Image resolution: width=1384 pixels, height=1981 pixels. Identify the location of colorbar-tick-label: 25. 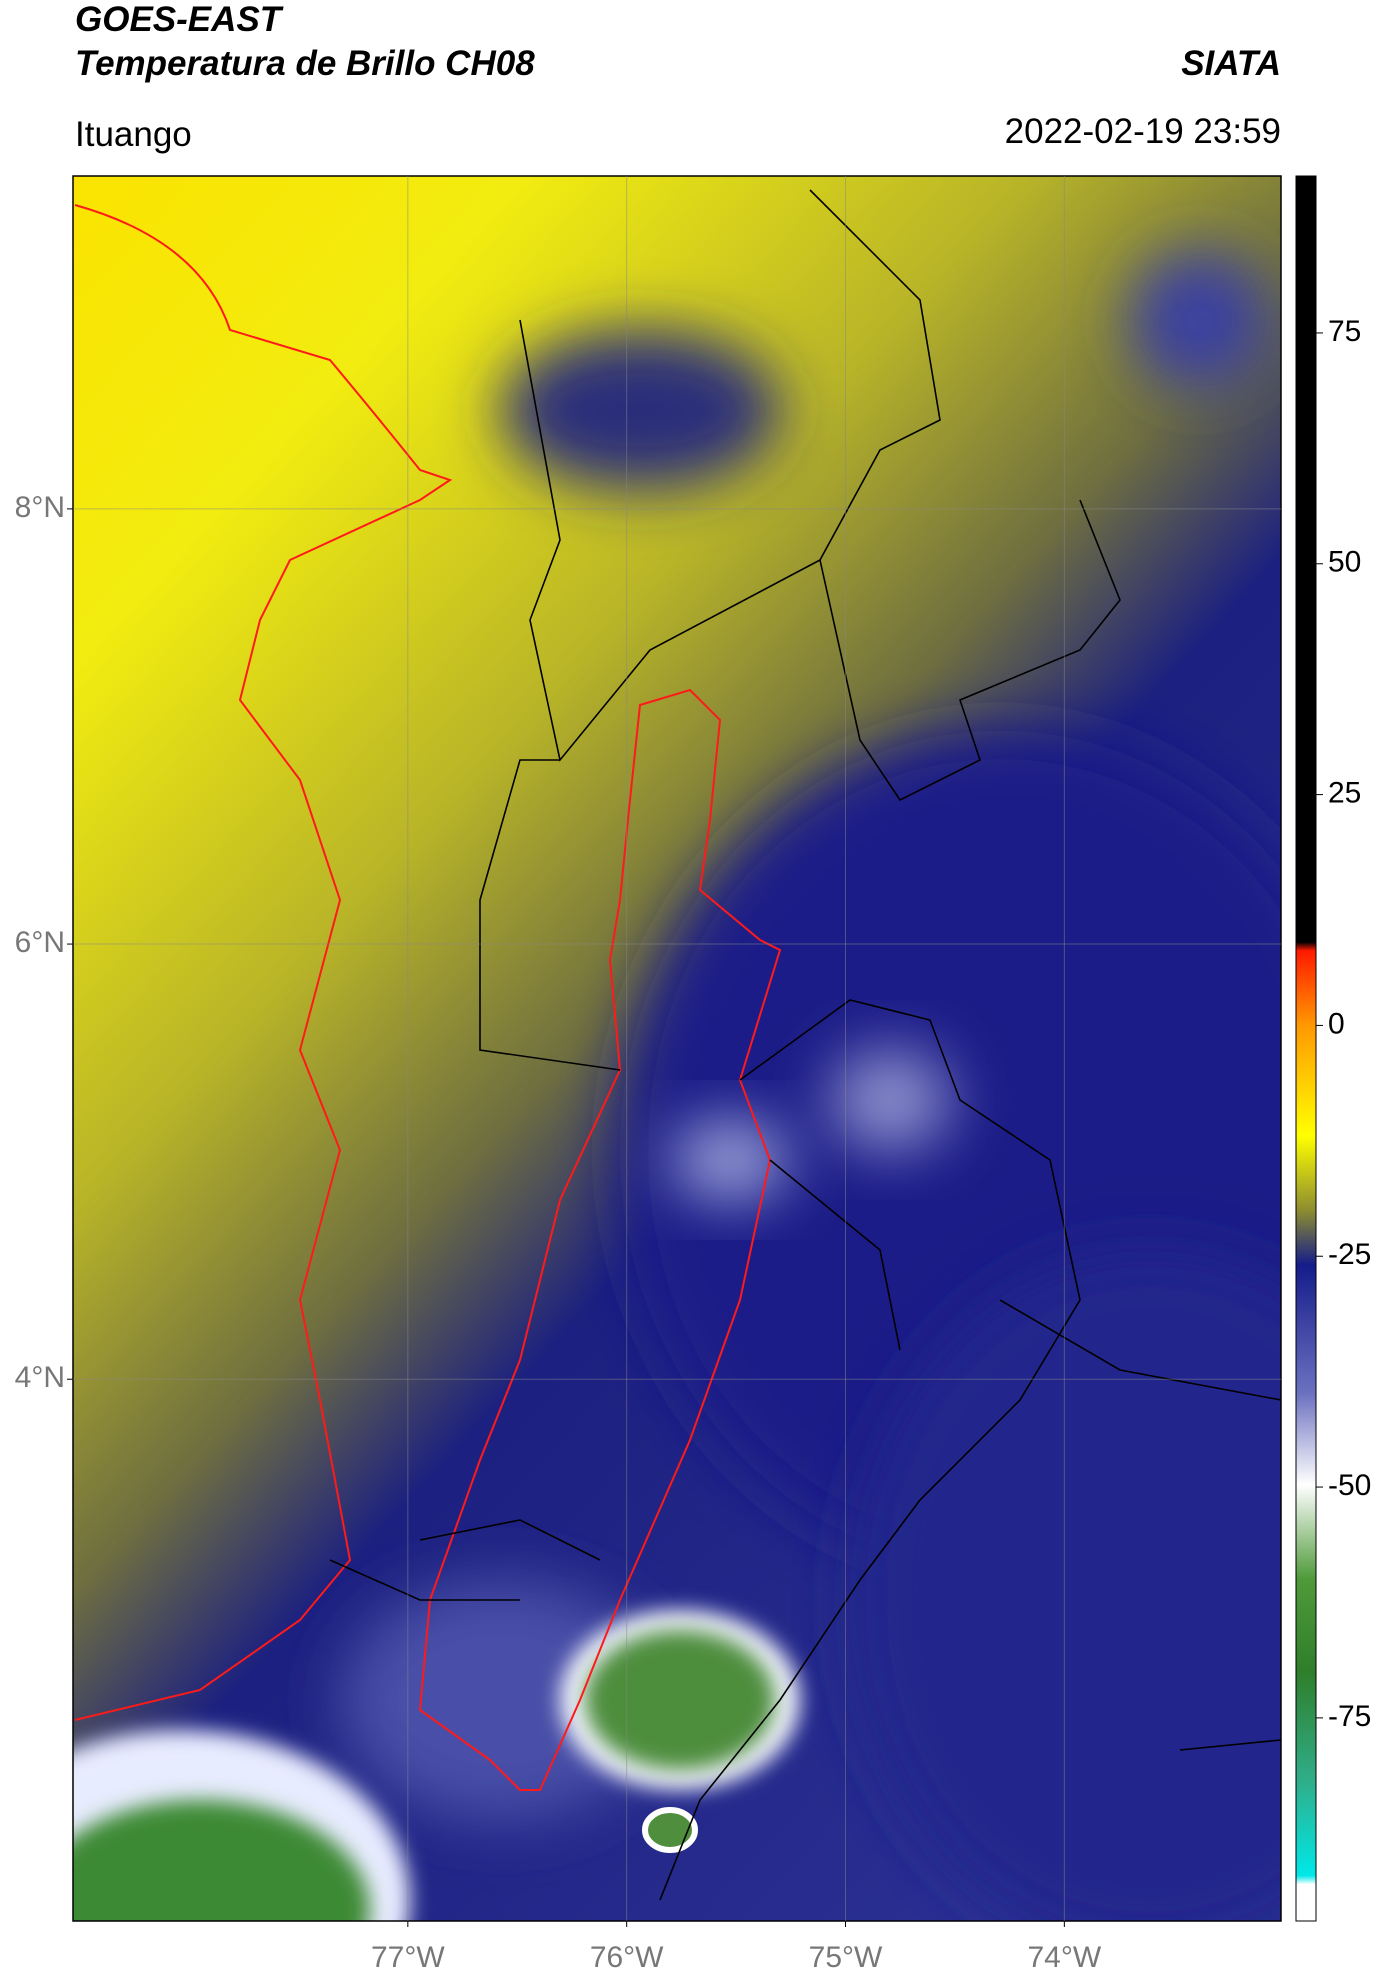
(1344, 793).